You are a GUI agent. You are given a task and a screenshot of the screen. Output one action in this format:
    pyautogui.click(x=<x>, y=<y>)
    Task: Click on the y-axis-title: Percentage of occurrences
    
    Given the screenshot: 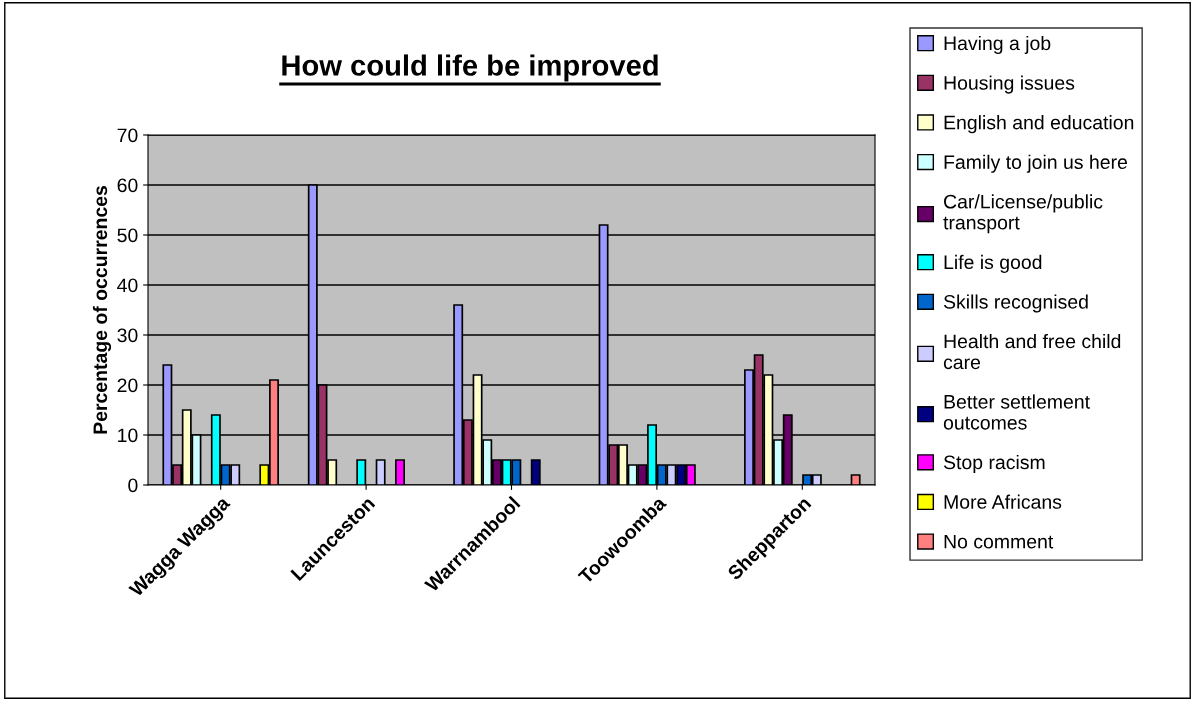 What is the action you would take?
    pyautogui.click(x=102, y=309)
    